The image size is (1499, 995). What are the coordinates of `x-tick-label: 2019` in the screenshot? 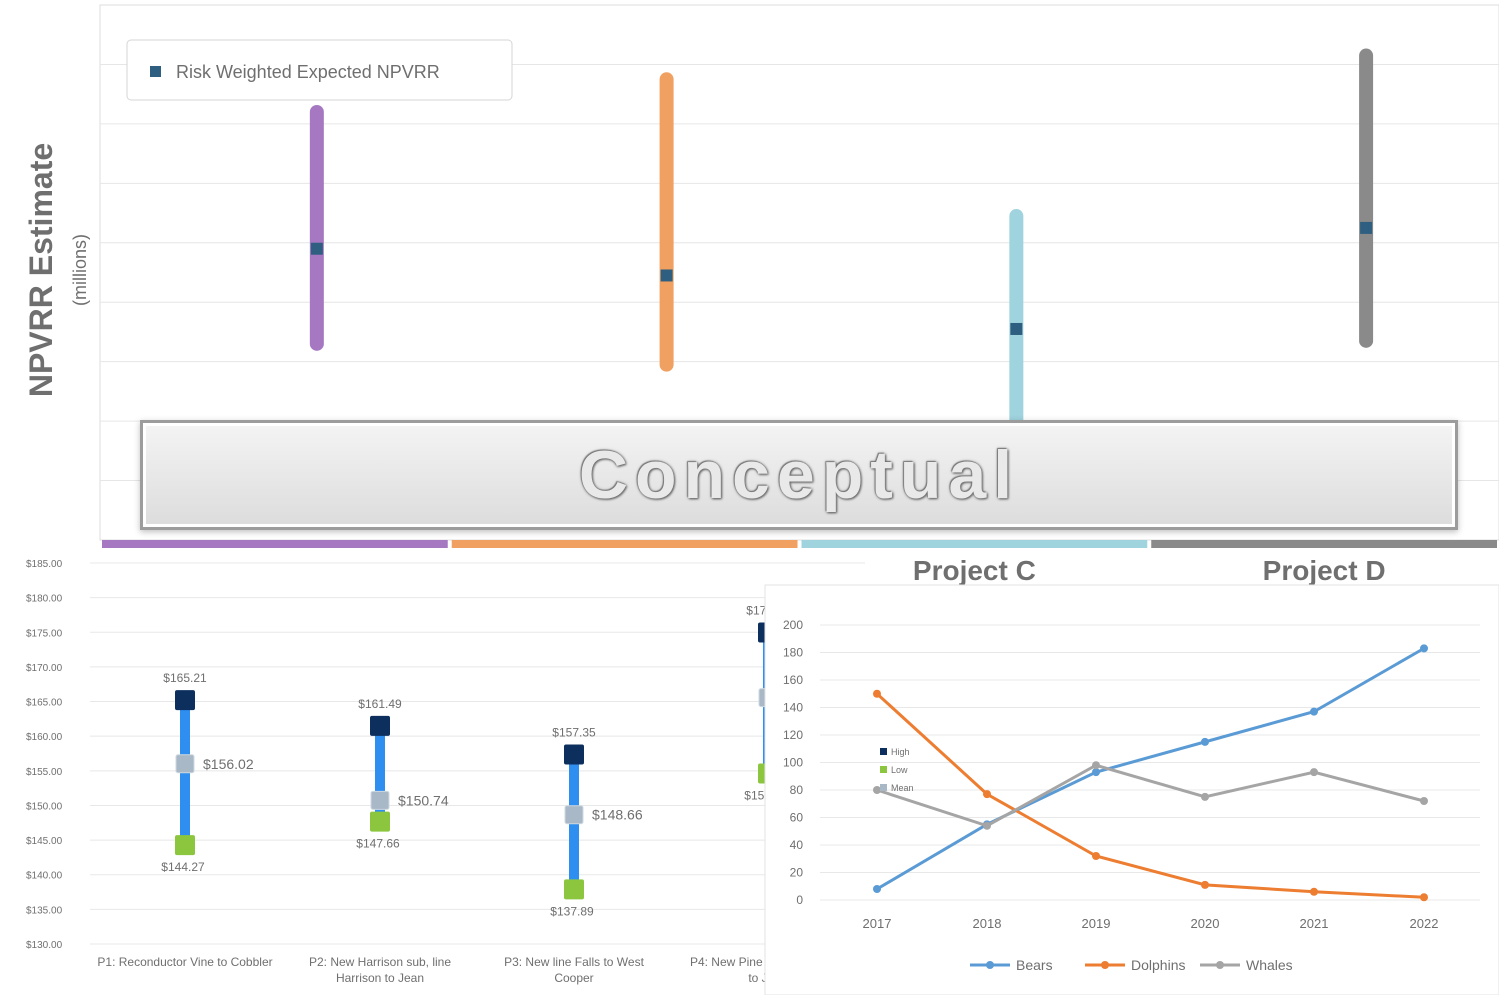 It's located at (1096, 923).